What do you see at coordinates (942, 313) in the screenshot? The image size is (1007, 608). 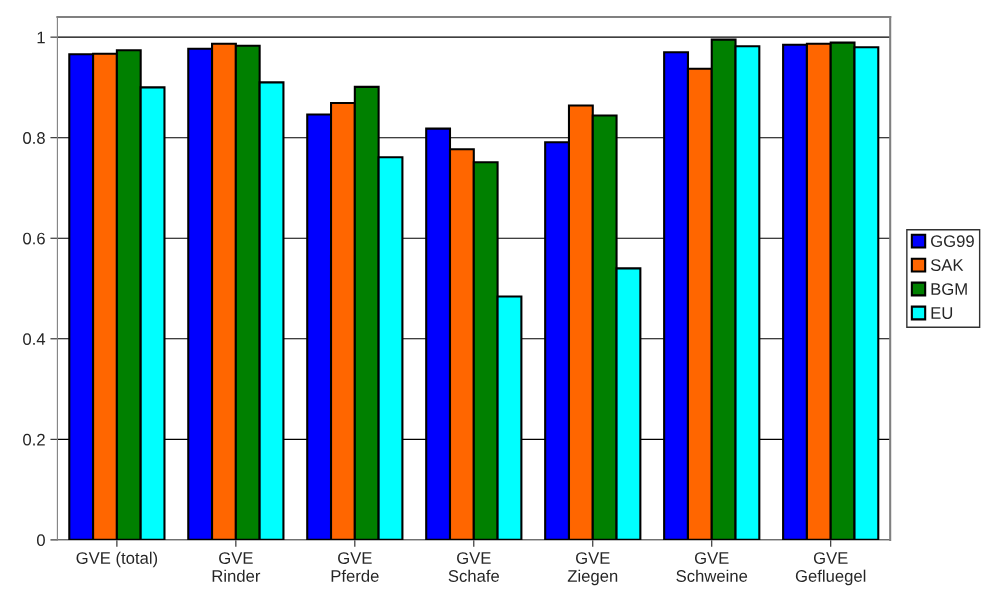 I see `legend-label: EU` at bounding box center [942, 313].